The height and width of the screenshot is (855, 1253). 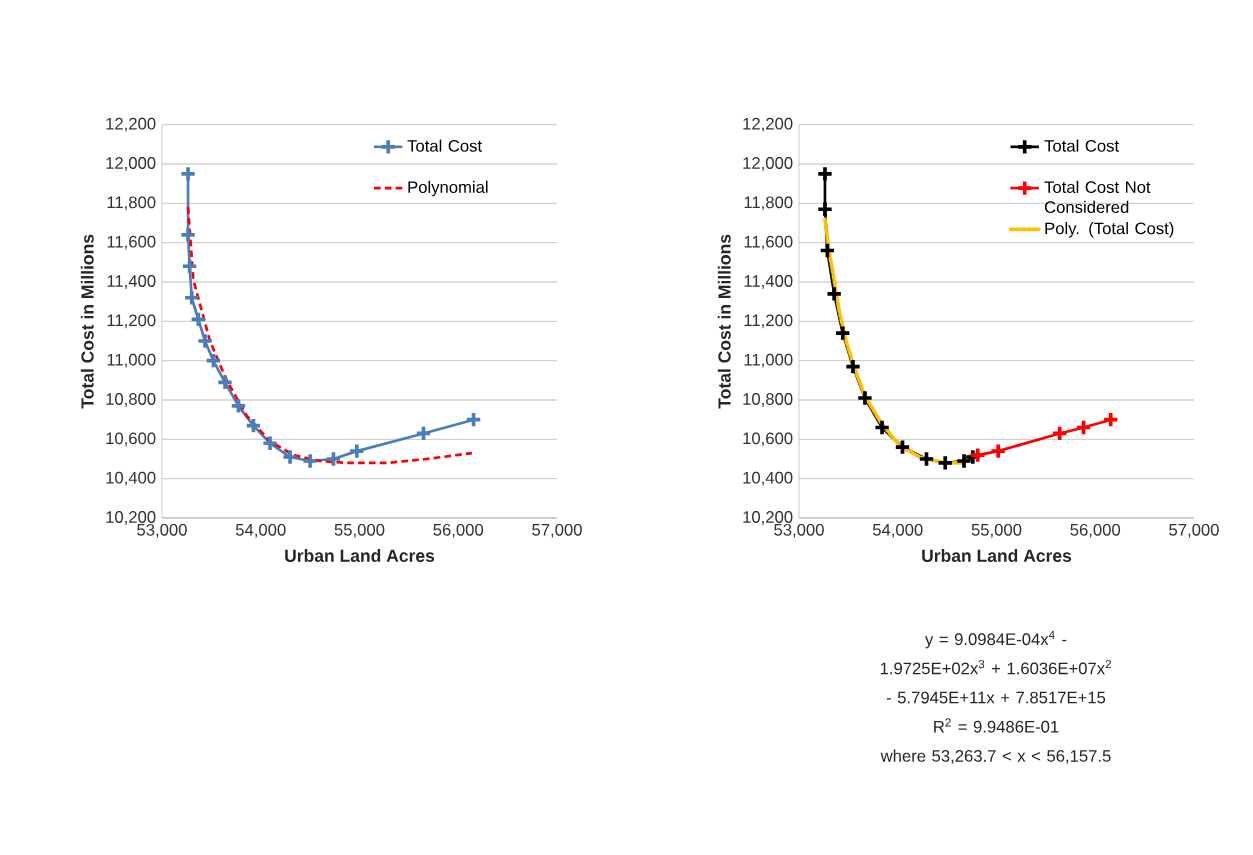 I want to click on legend-label: Poly. (Total Cost), so click(x=1109, y=230).